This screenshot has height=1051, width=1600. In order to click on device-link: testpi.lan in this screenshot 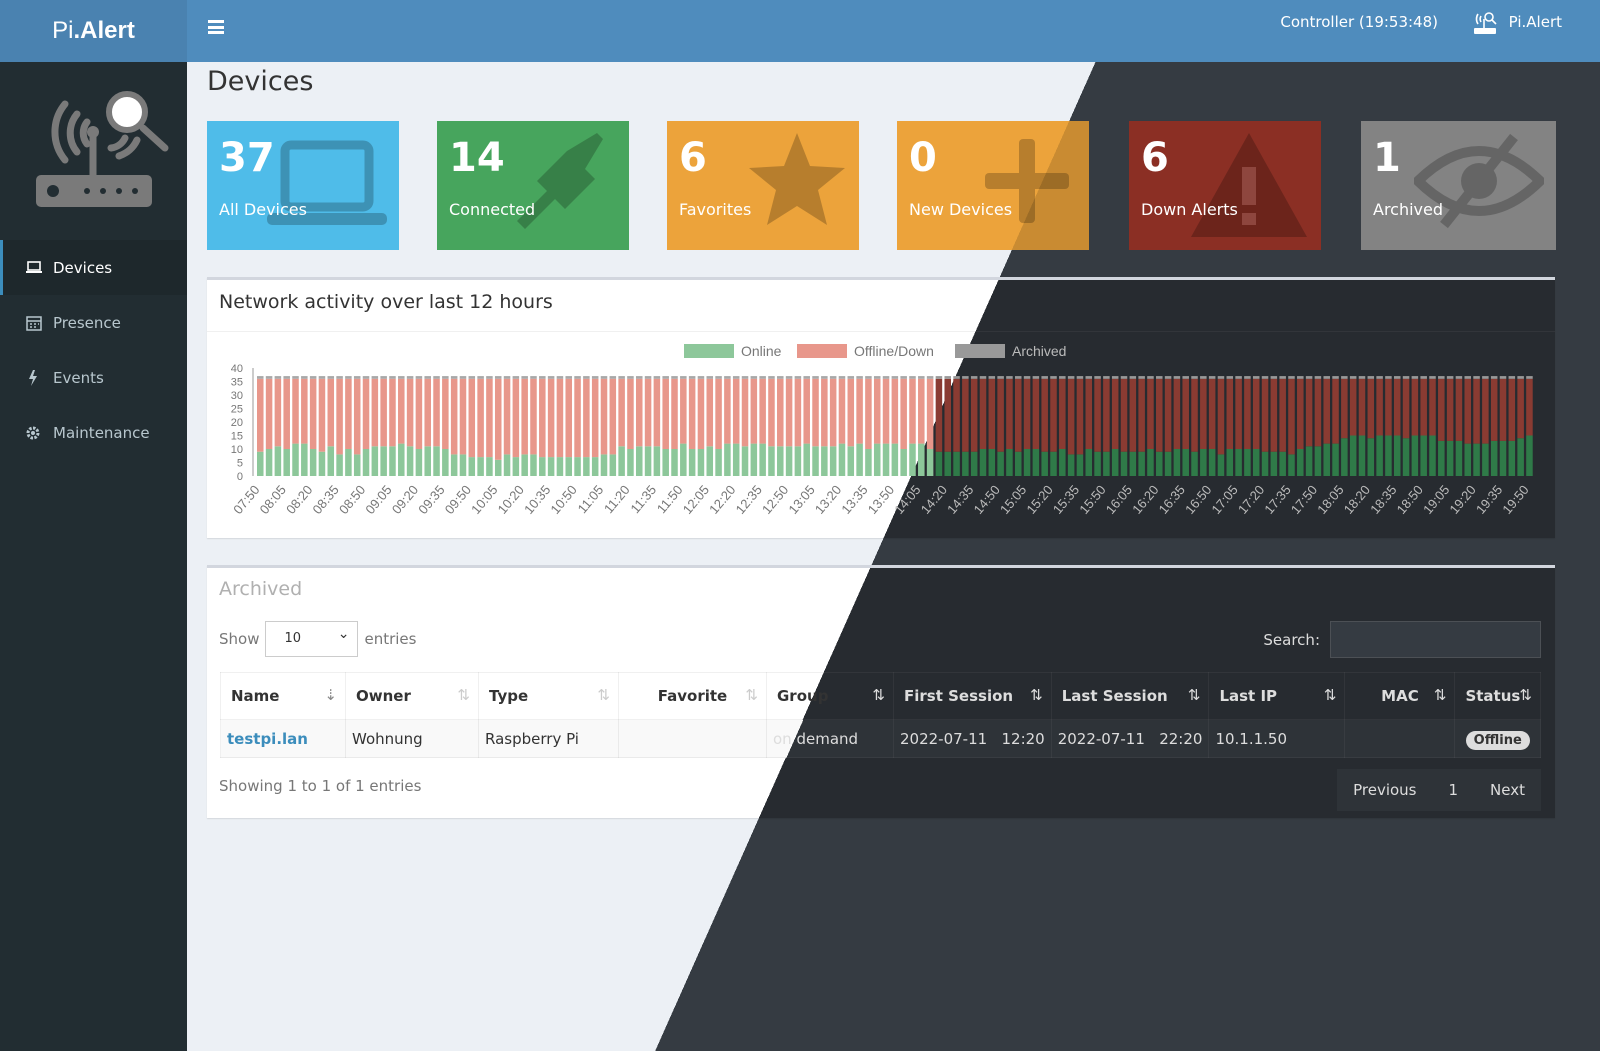, I will do `click(267, 738)`.